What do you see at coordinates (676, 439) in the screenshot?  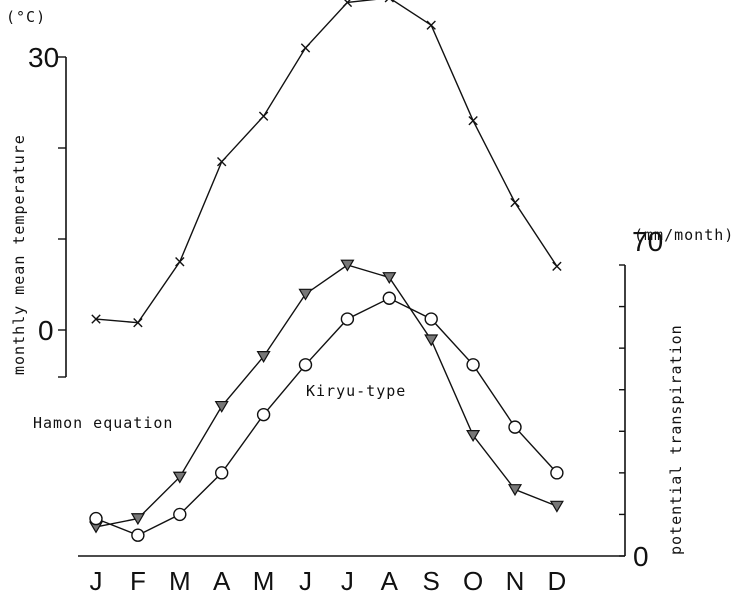 I see `right-axis-label: potential transpiration` at bounding box center [676, 439].